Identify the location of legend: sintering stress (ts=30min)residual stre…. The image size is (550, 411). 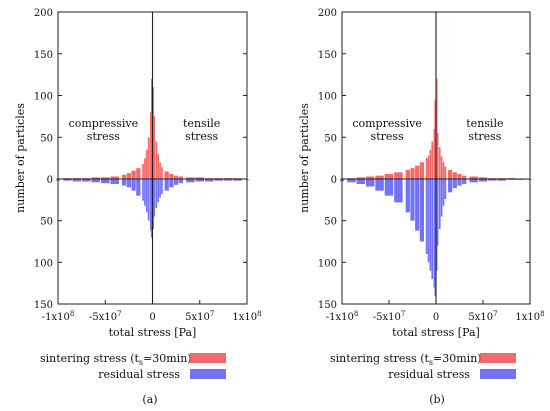
(423, 366).